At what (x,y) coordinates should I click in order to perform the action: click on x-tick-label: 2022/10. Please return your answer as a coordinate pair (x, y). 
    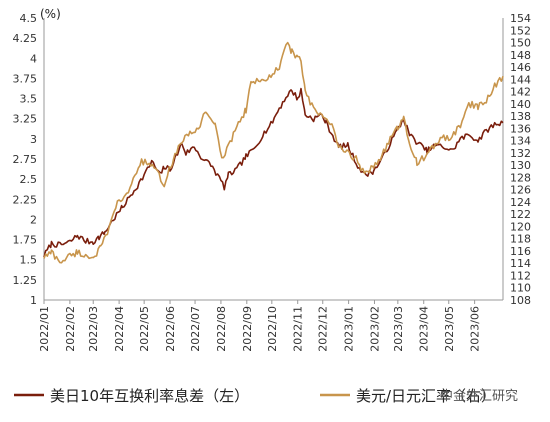
    Looking at the image, I should click on (272, 329).